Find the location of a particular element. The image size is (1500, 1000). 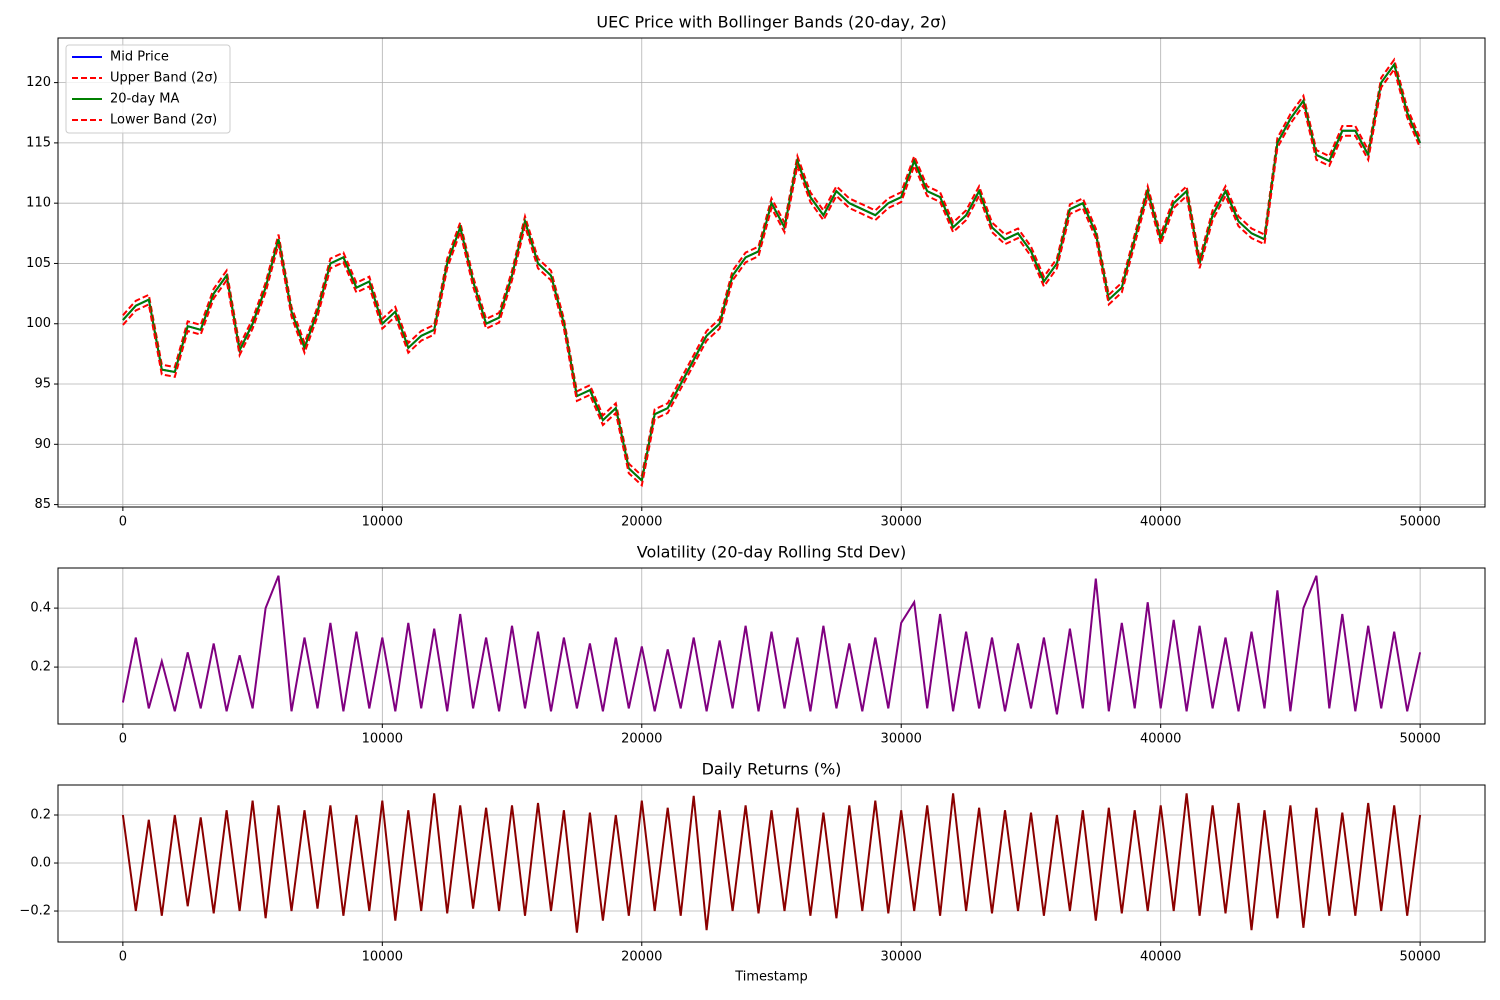

y-tick-label: 0.4 is located at coordinates (40, 608).